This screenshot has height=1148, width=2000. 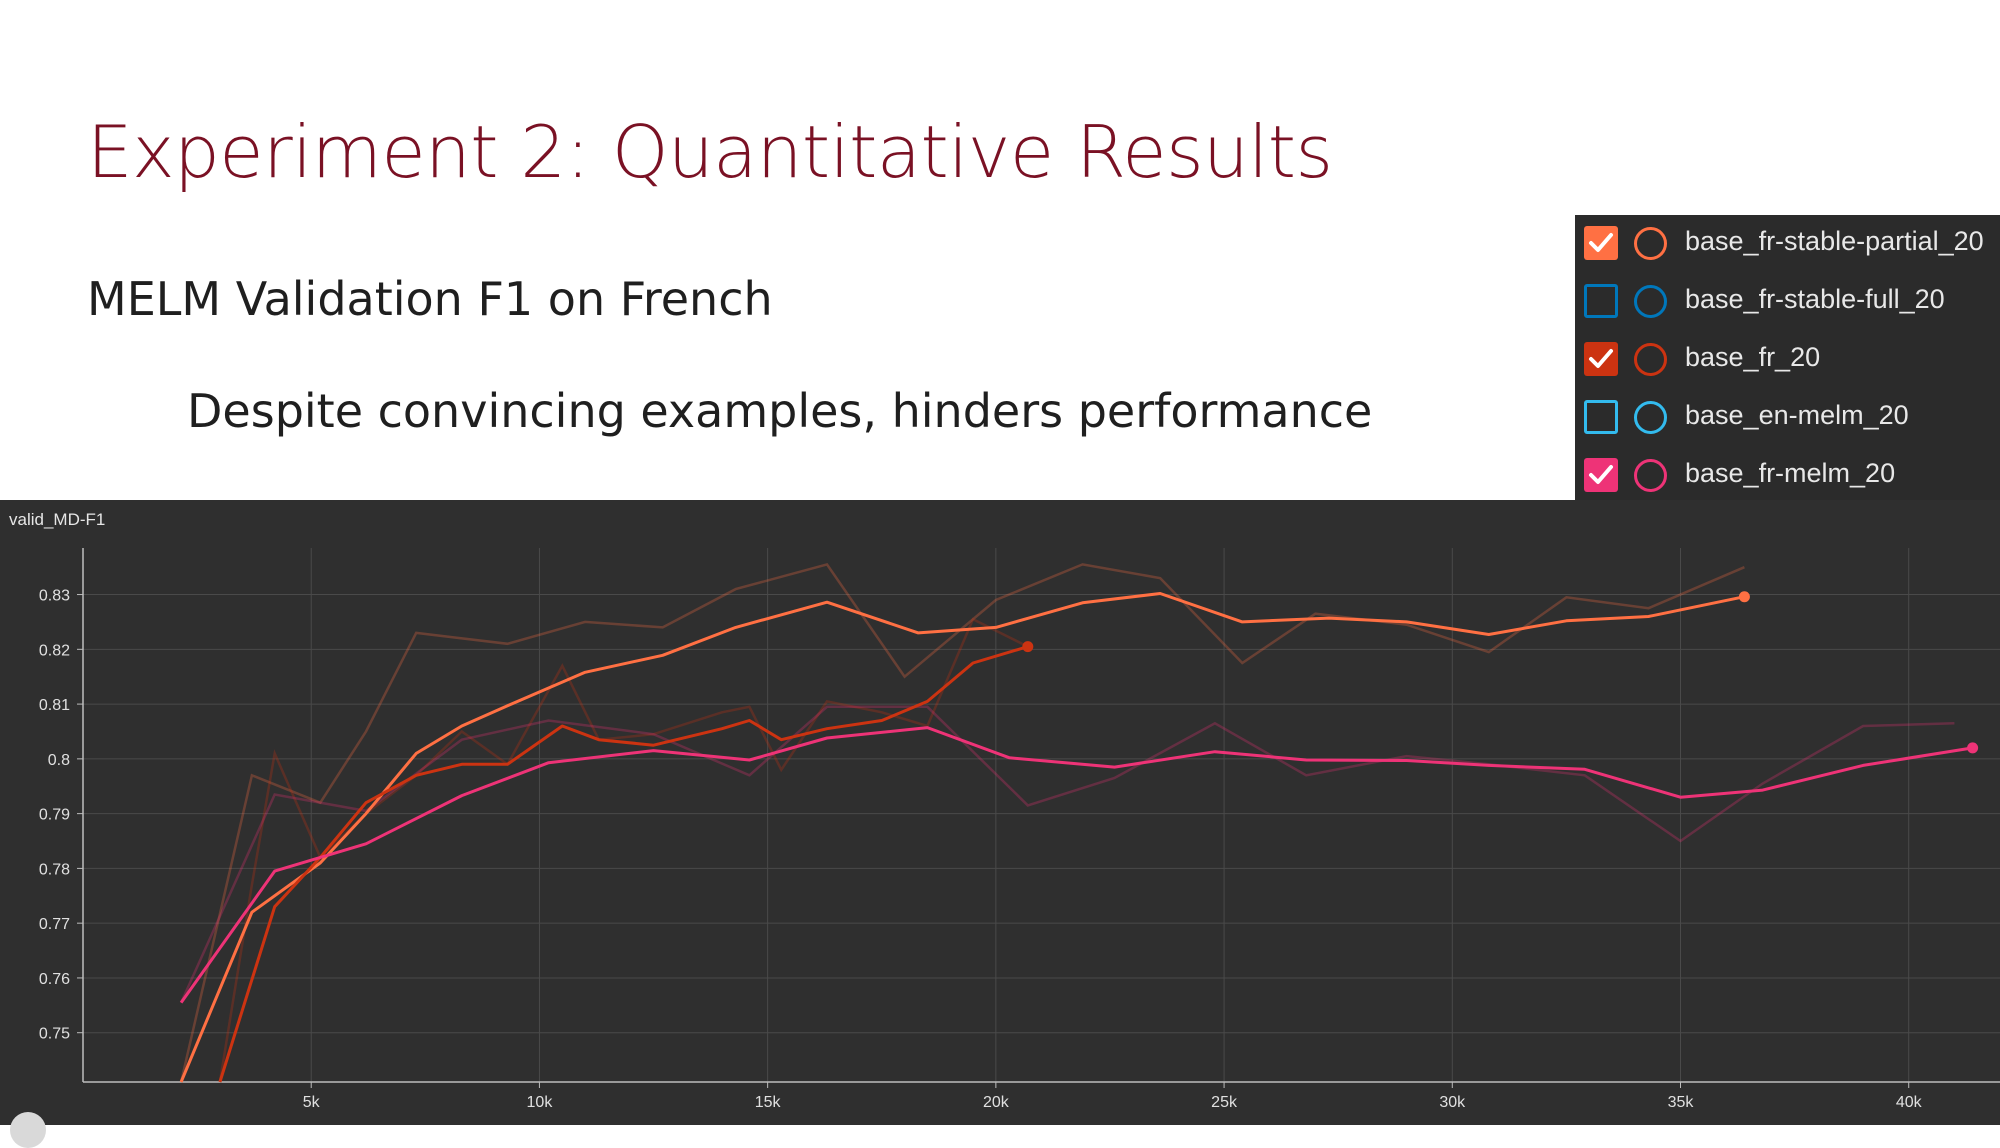 I want to click on y-tick-label: 0.76, so click(x=54, y=979).